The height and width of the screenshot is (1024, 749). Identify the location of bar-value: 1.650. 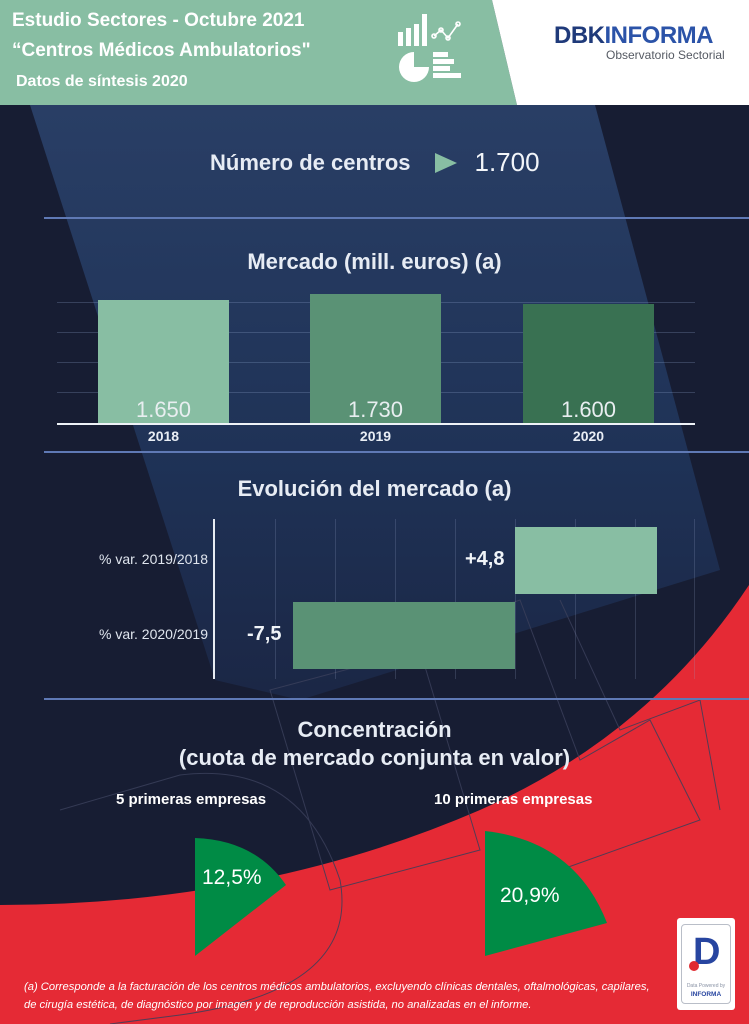
(163, 409).